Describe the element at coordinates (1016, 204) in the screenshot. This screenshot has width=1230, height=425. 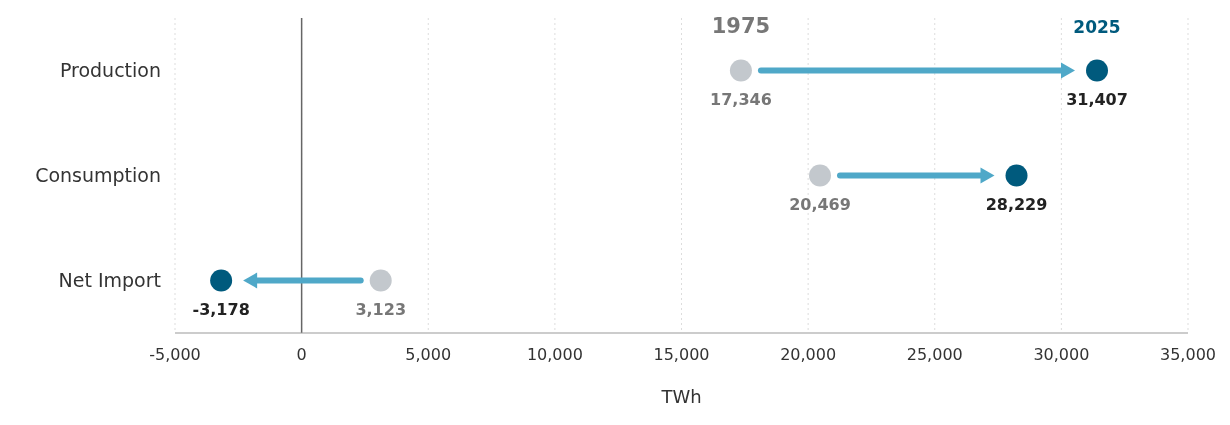
I see `data-label: 28,229` at that location.